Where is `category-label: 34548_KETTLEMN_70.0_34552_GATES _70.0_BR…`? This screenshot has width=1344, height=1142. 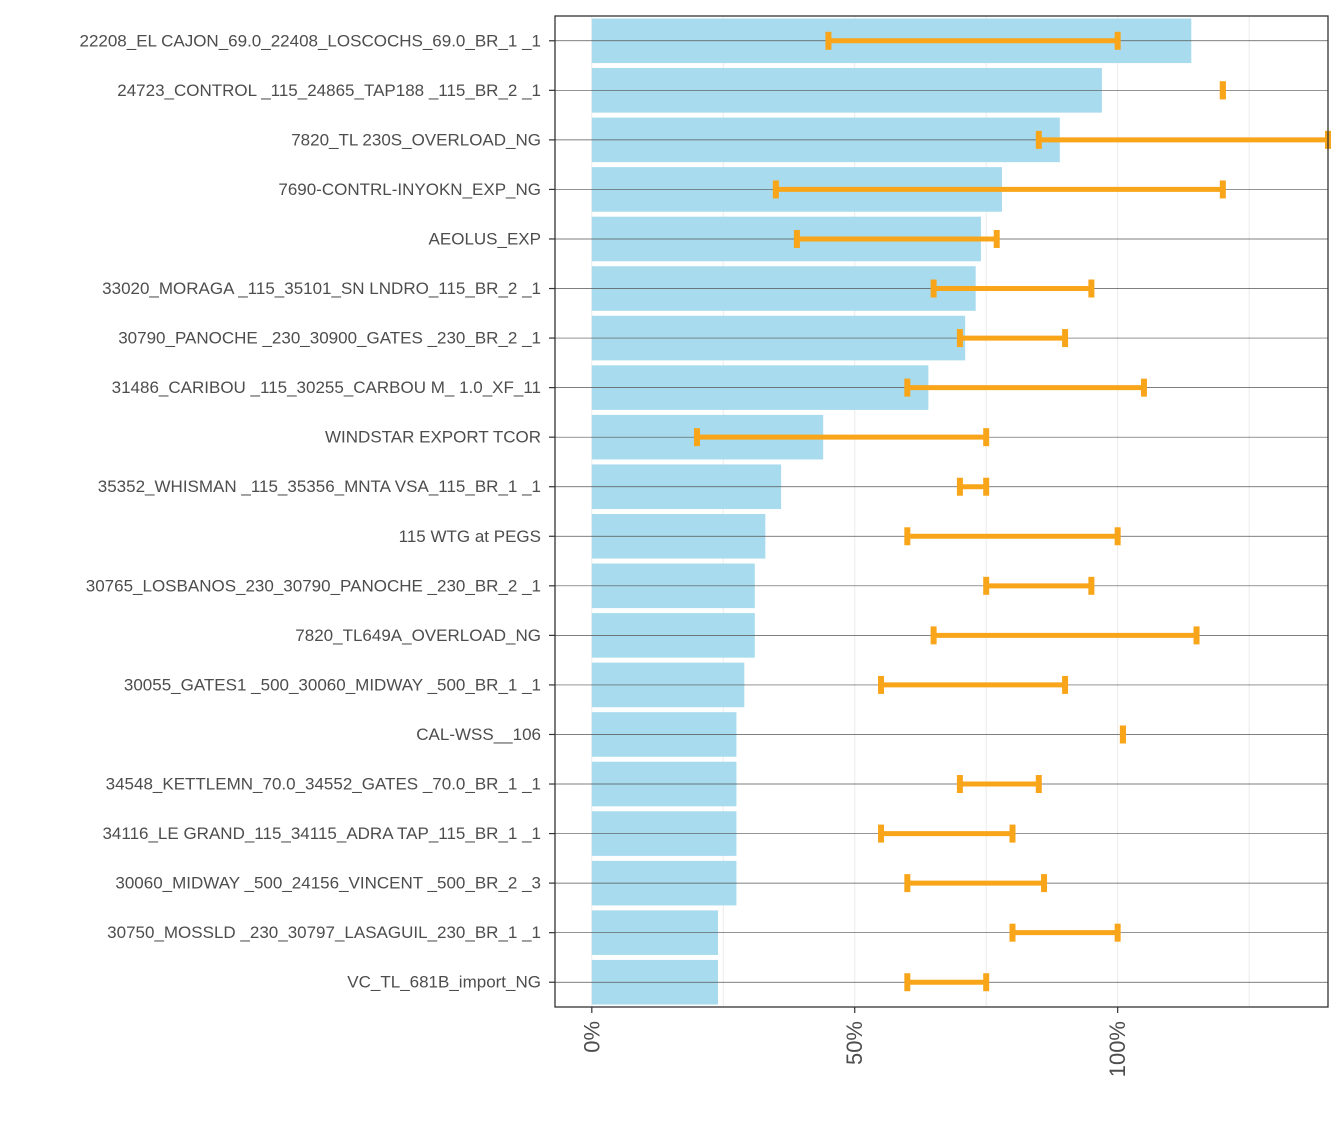 category-label: 34548_KETTLEMN_70.0_34552_GATES _70.0_BR… is located at coordinates (323, 784).